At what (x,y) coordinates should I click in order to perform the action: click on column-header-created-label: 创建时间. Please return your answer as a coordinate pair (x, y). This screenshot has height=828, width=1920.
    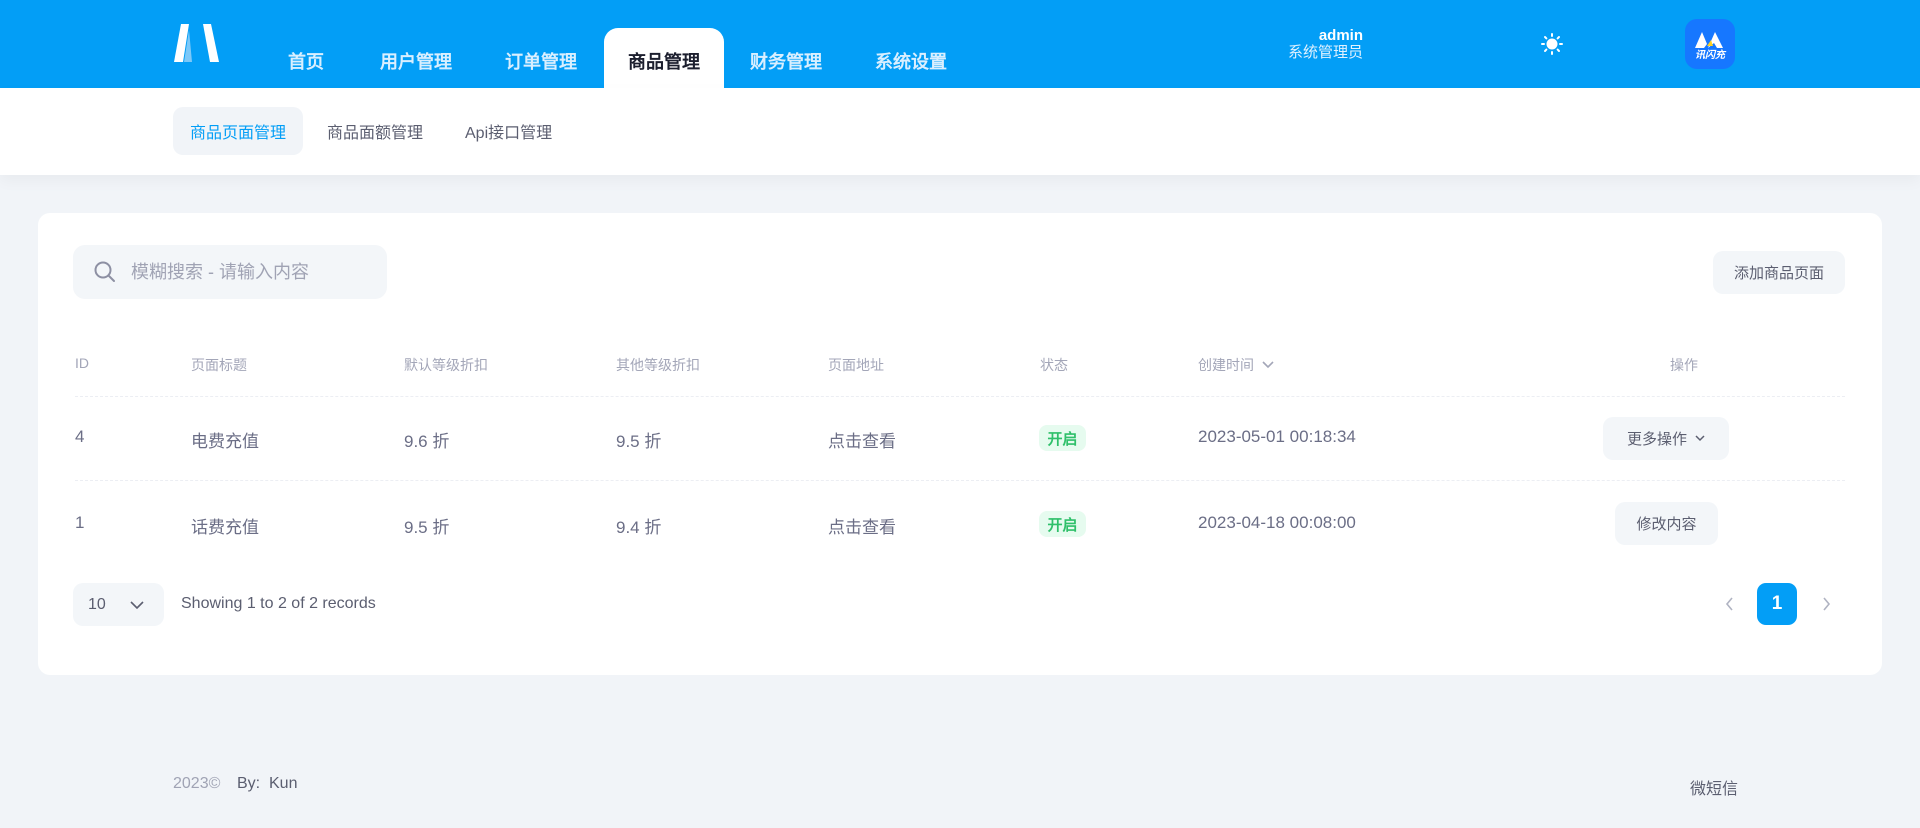
    Looking at the image, I should click on (1226, 365).